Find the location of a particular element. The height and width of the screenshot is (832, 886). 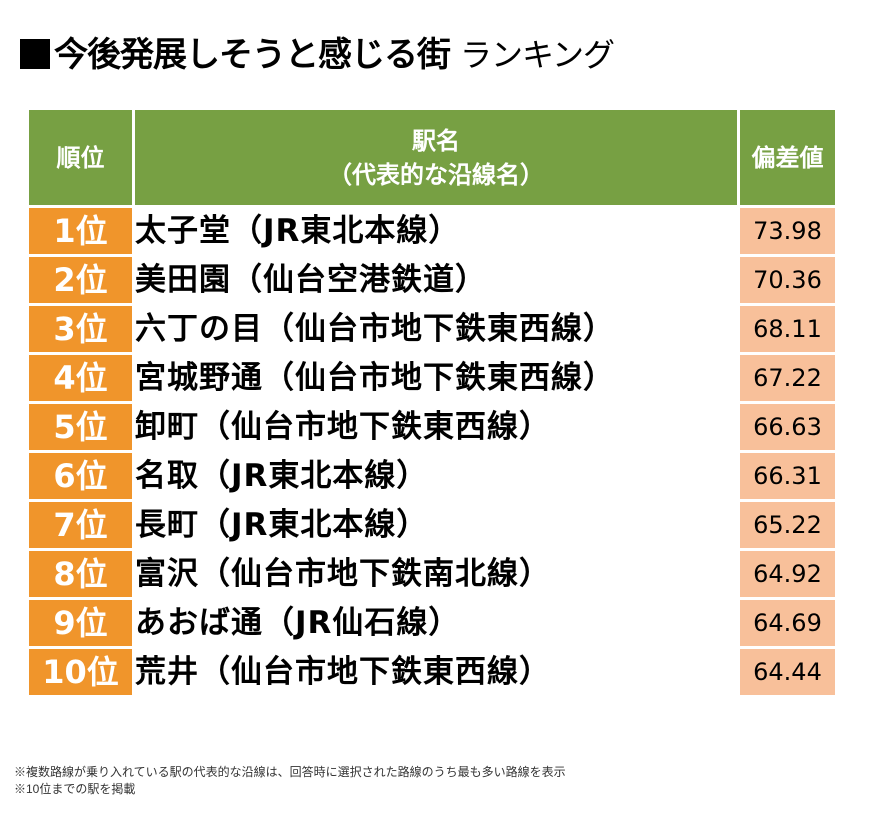

table-row: 8位 富沢（仙台市地下鉄南北線） 64.92 is located at coordinates (432, 574).